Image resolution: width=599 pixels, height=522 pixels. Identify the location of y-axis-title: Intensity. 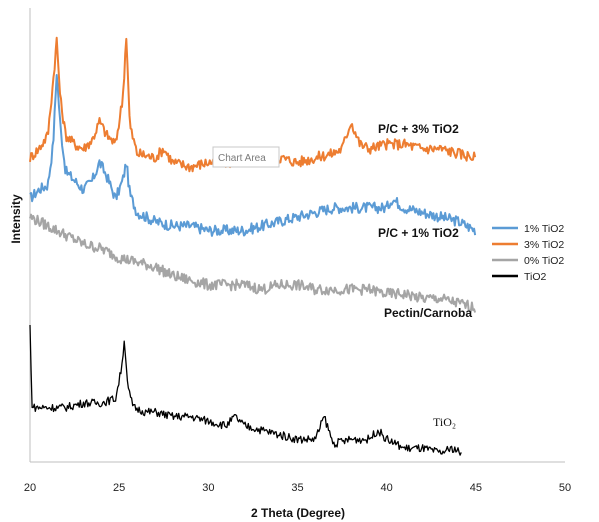
(16, 219).